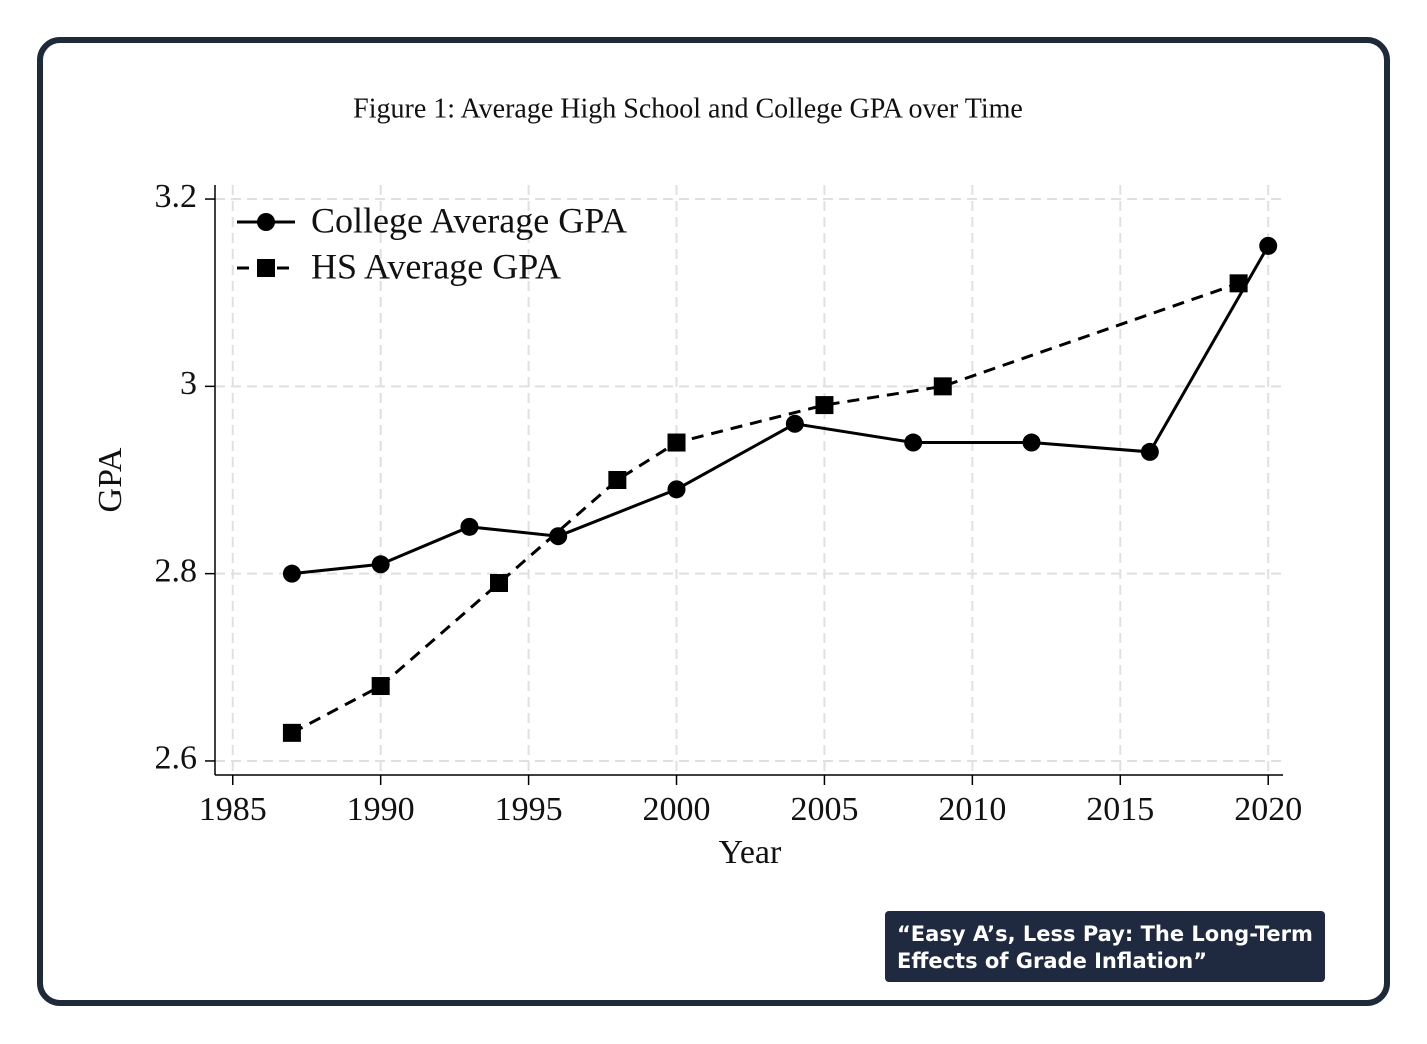 This screenshot has height=1044, width=1427. I want to click on x-tick-label: 1995, so click(529, 809).